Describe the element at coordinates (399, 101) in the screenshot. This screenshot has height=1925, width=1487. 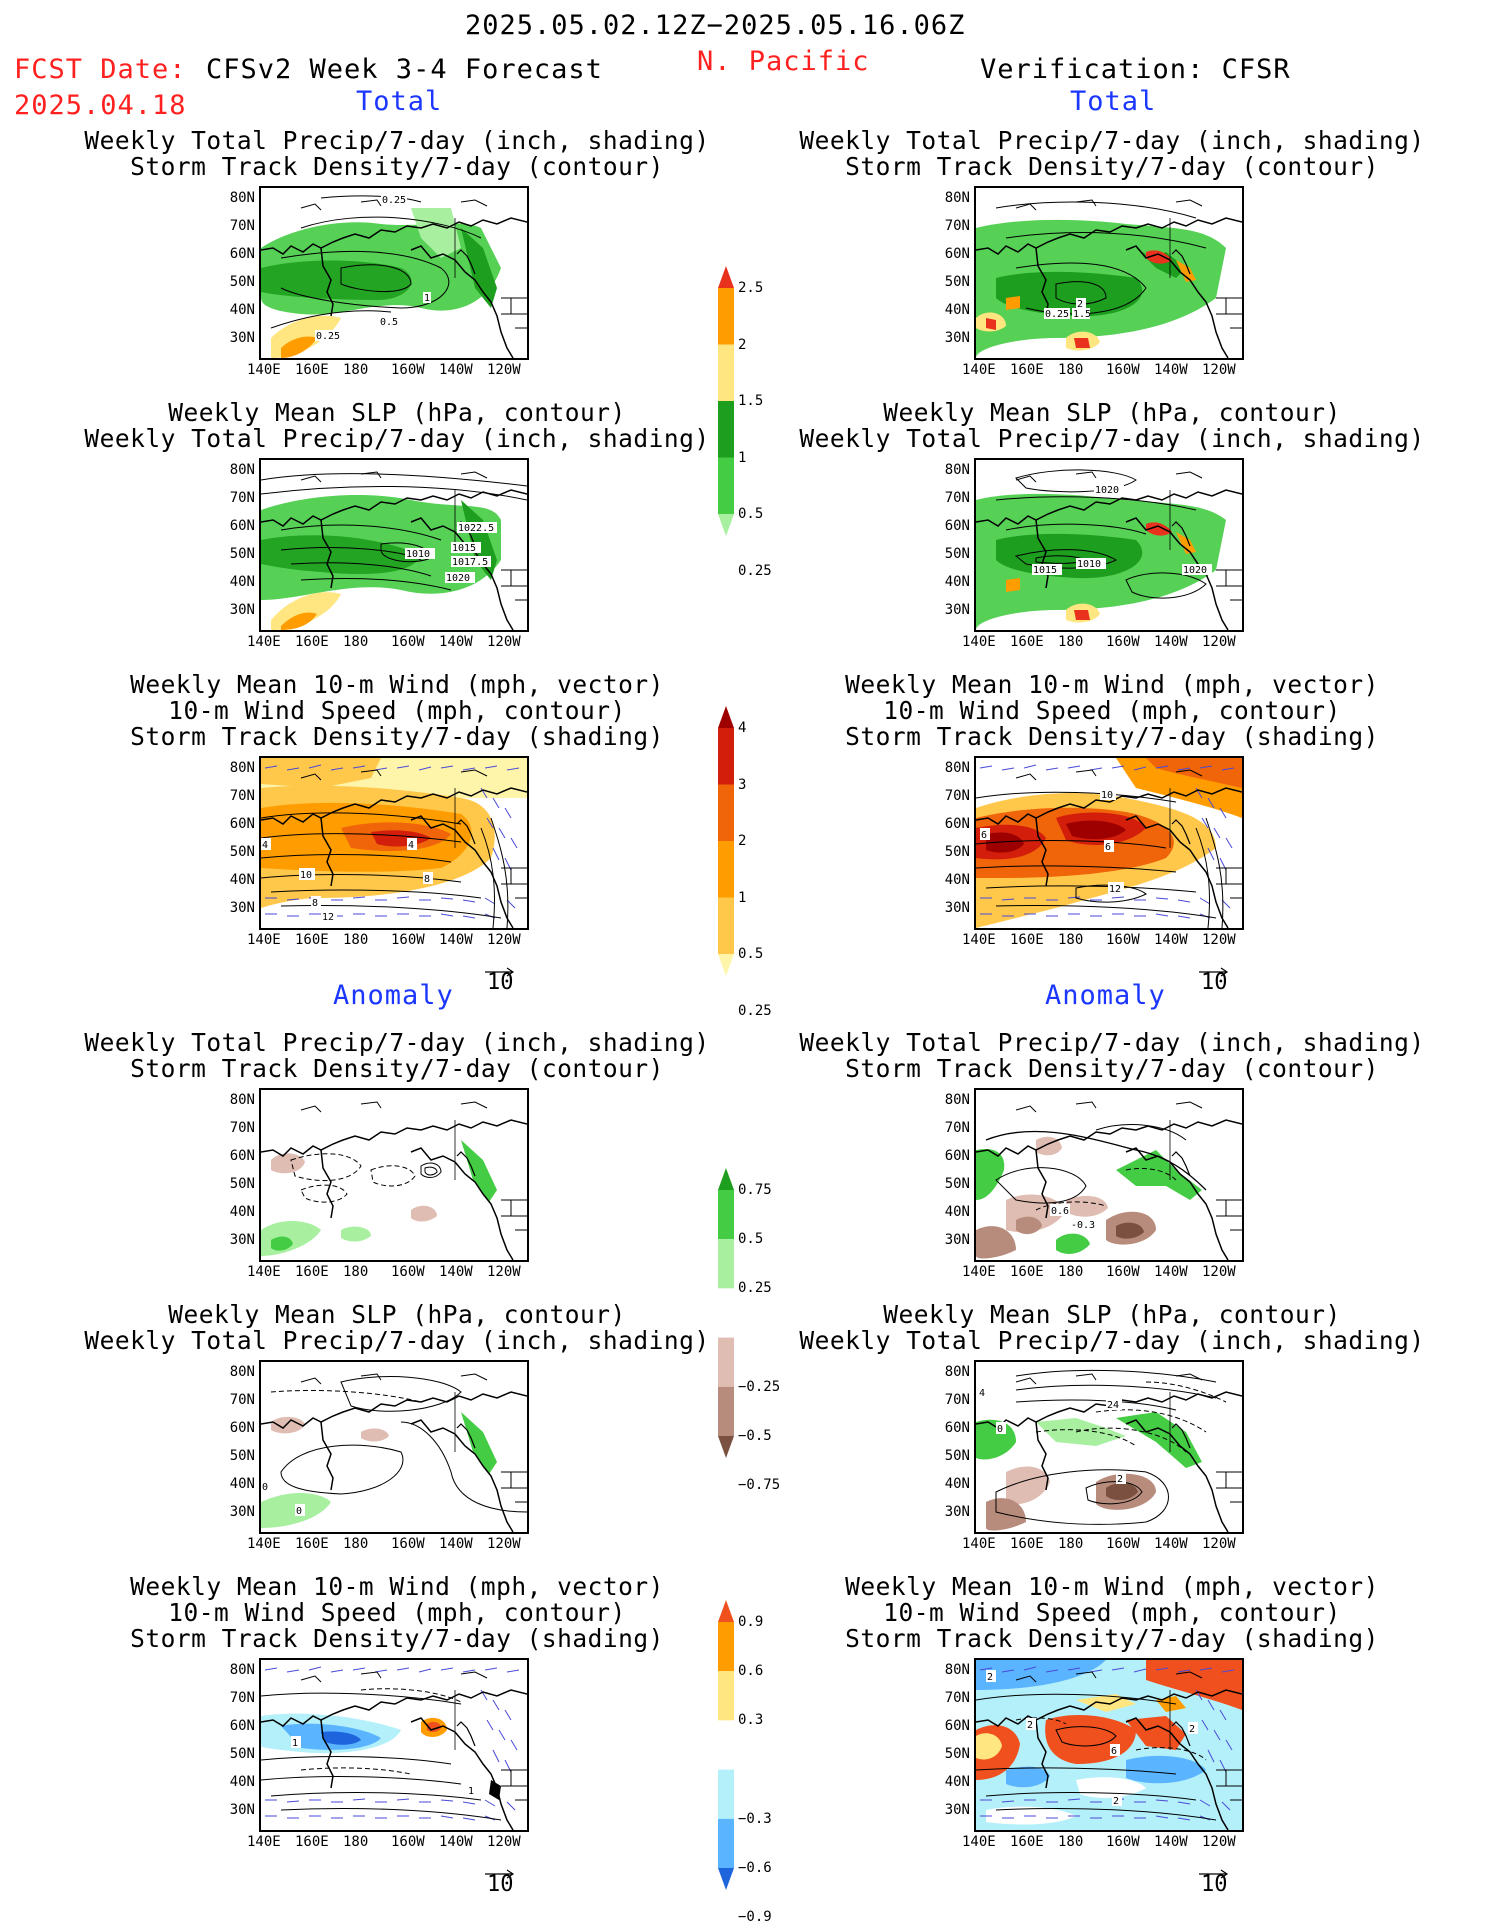
I see `section-total-left: Total` at that location.